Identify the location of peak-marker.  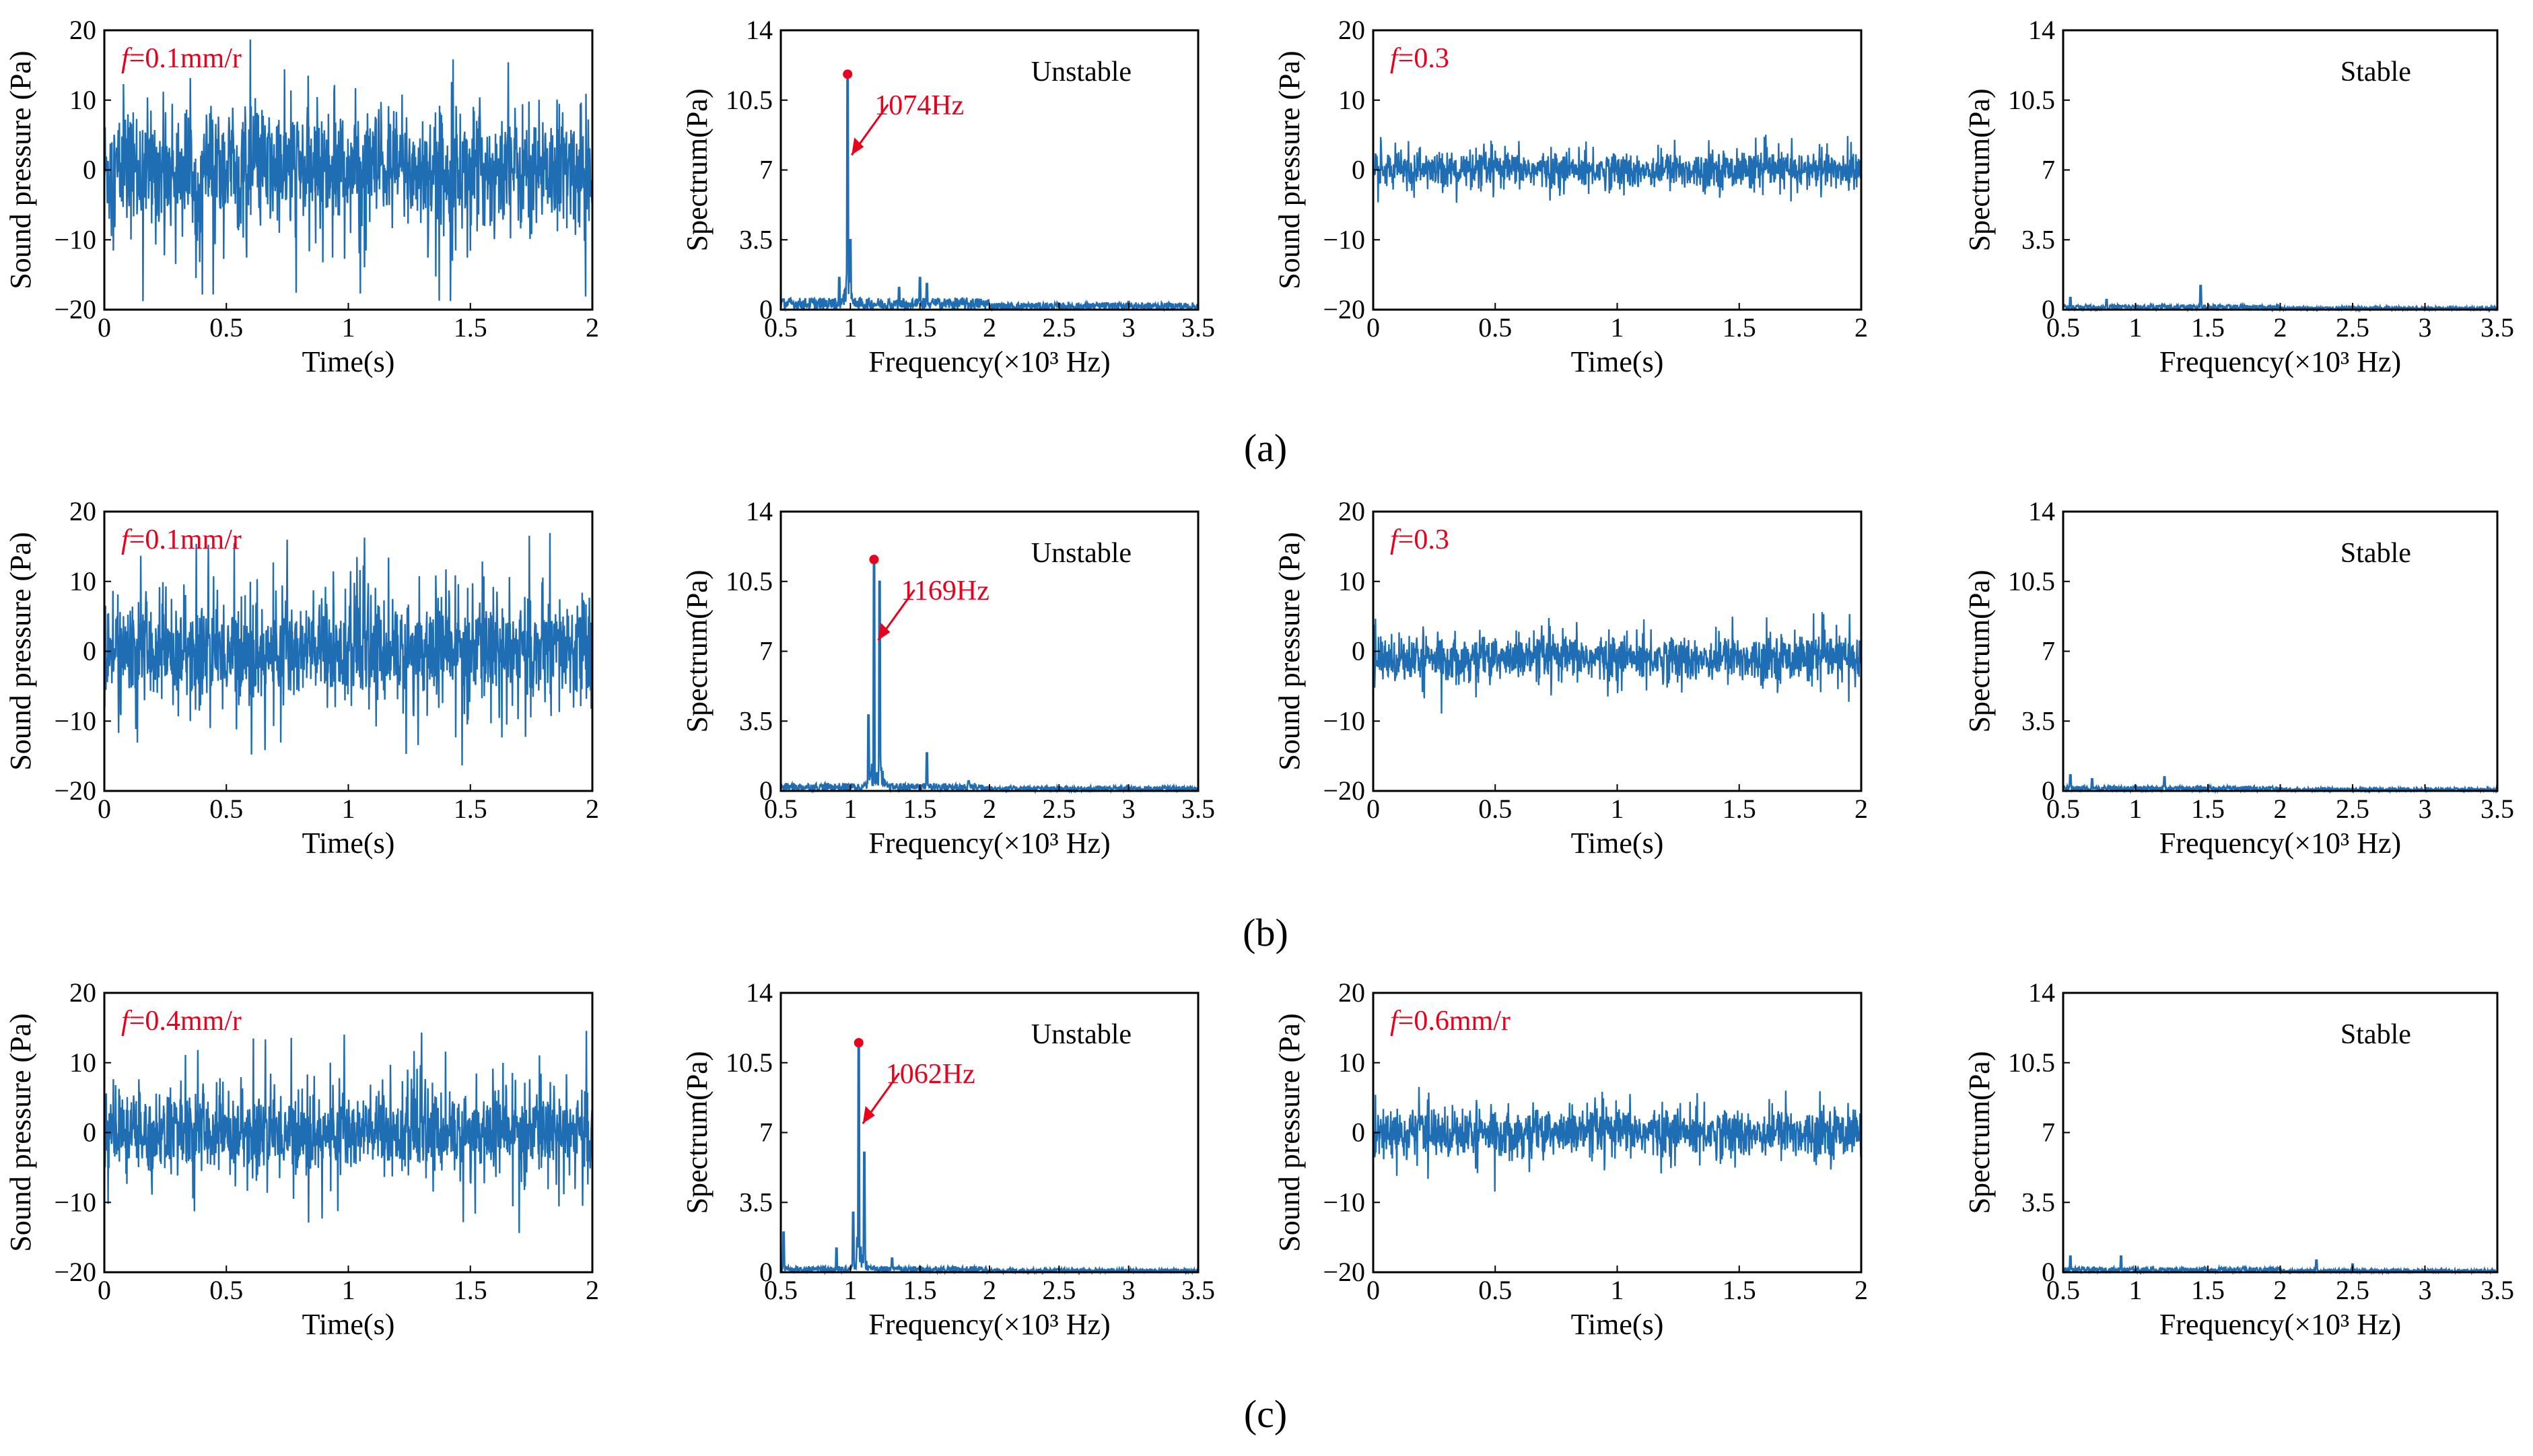
(874, 560).